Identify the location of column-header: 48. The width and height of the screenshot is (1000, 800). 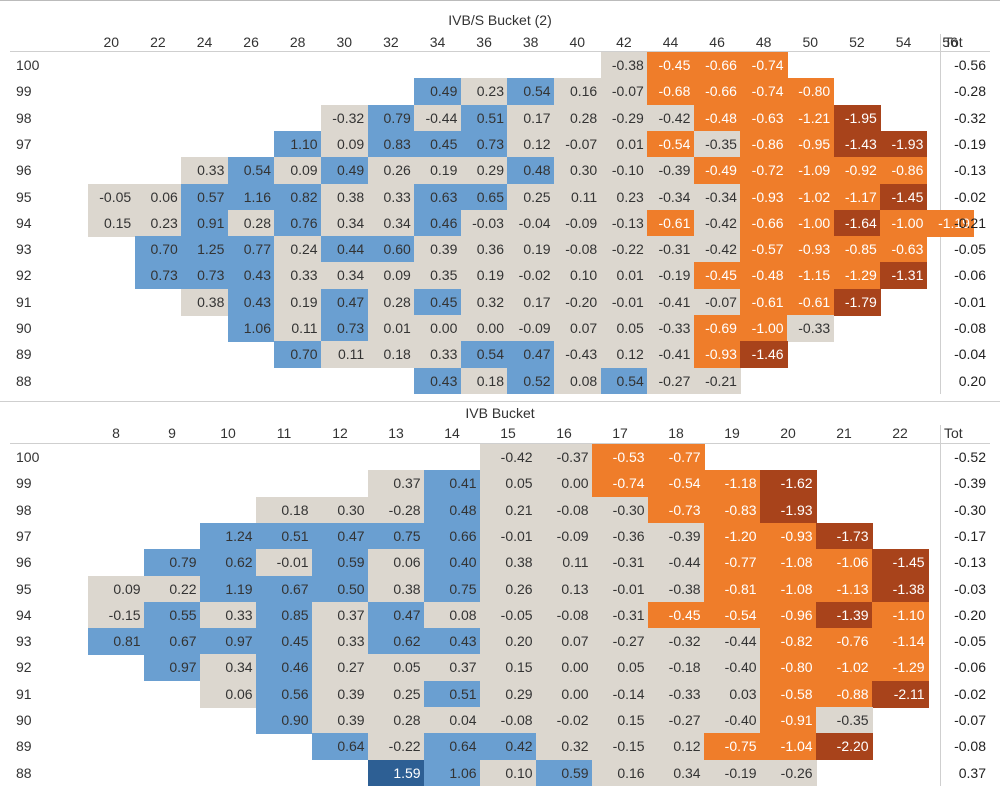
(763, 42).